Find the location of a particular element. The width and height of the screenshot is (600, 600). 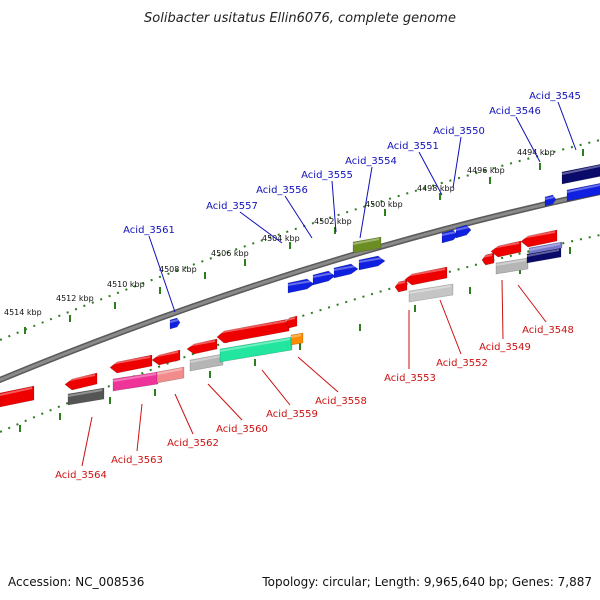

gene-label: Acid_3558 is located at coordinates (341, 401).